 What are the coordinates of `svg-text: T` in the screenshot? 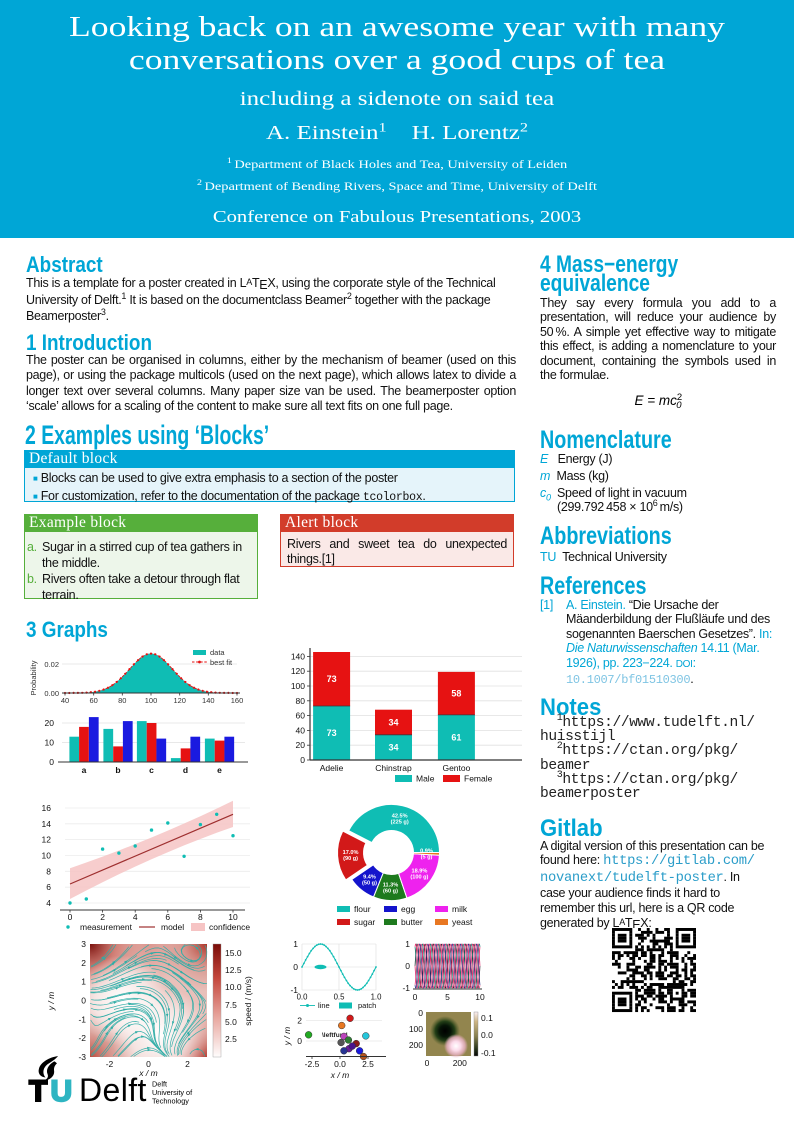 It's located at (38, 1091).